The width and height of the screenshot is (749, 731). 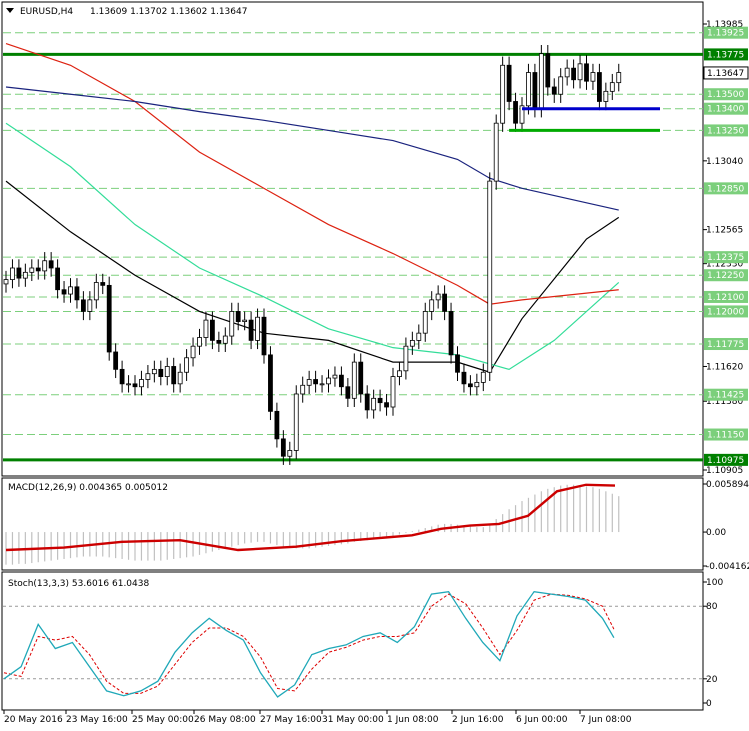 I want to click on symbol-label: EURUSD,H4, so click(x=46, y=12).